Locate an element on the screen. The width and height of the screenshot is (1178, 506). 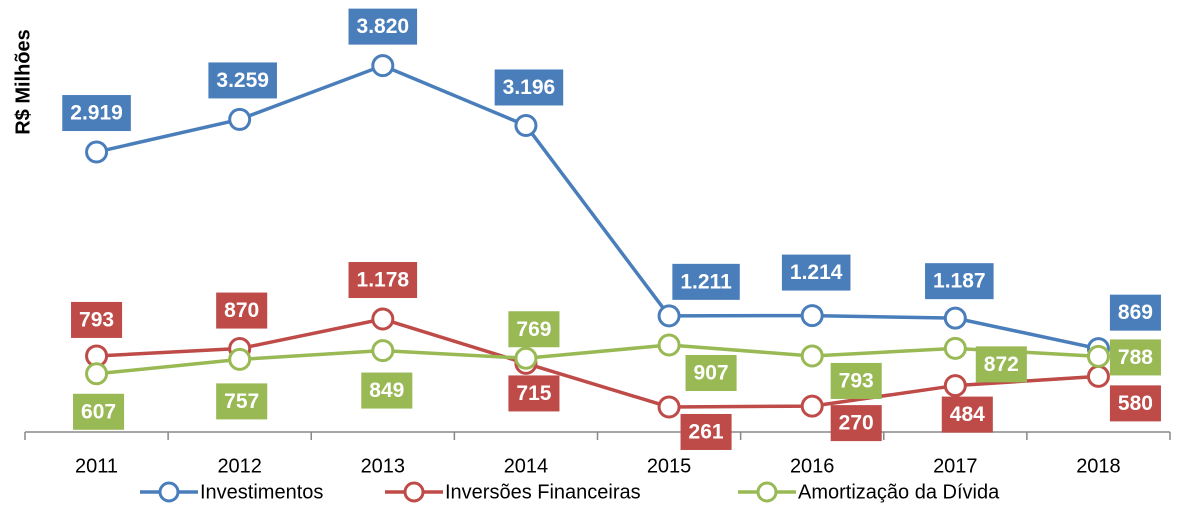
data-label: 907 is located at coordinates (711, 373).